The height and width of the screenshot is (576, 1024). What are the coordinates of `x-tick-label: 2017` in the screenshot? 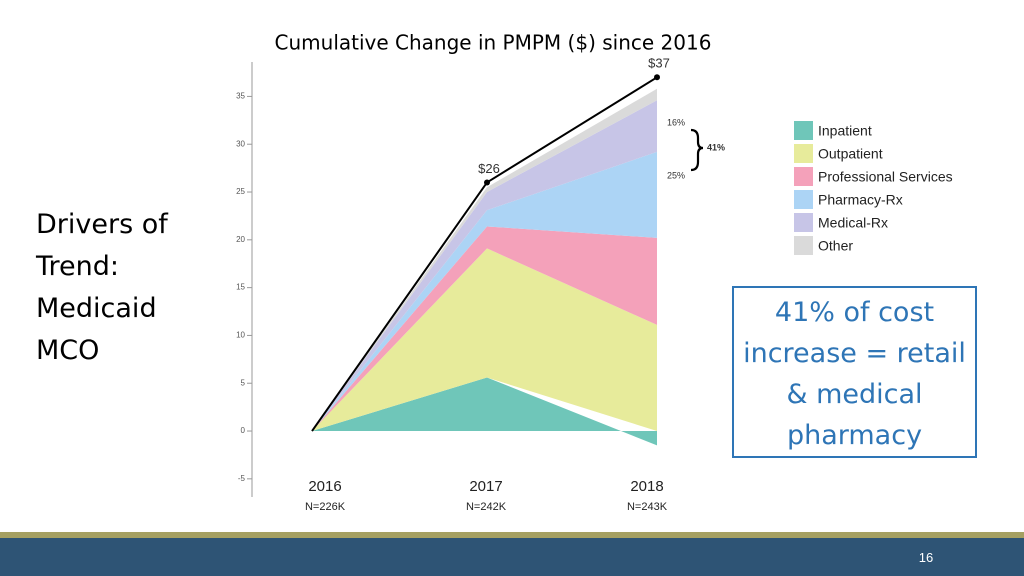 It's located at (485, 486).